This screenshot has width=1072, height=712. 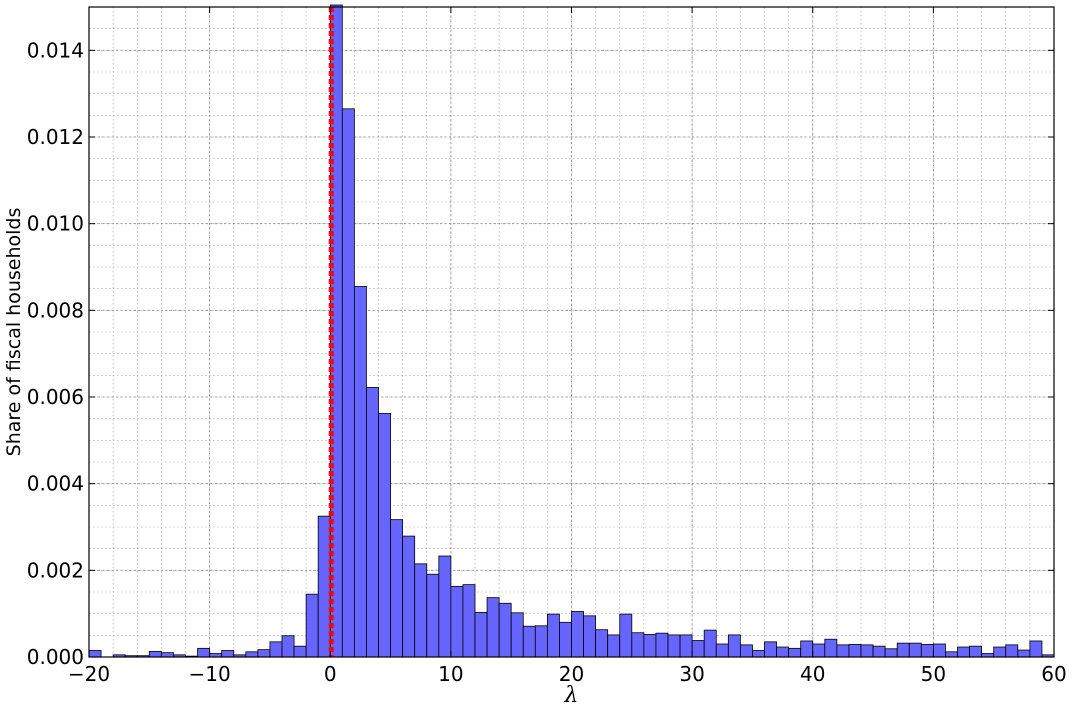 I want to click on x-axis-label: λ, so click(x=571, y=695).